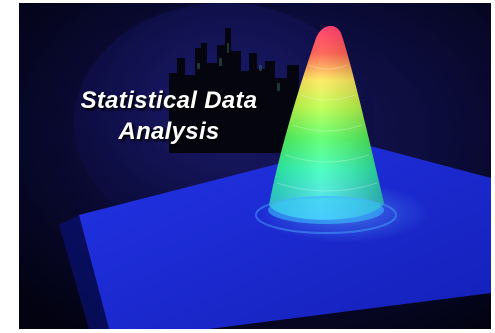  I want to click on skyline-silhouette, so click(234, 90).